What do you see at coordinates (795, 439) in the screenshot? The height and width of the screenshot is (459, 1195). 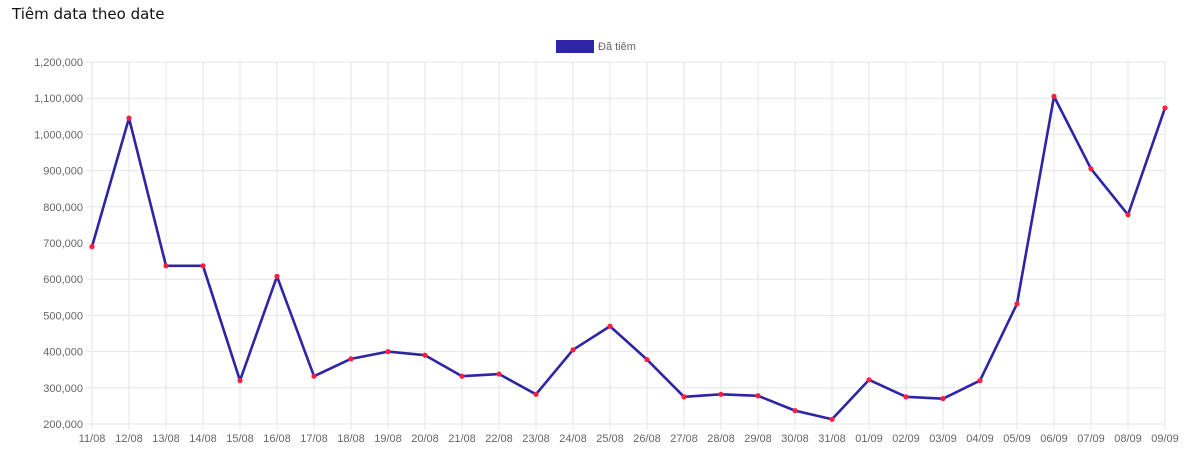 I see `x-tick-label: 30/08` at bounding box center [795, 439].